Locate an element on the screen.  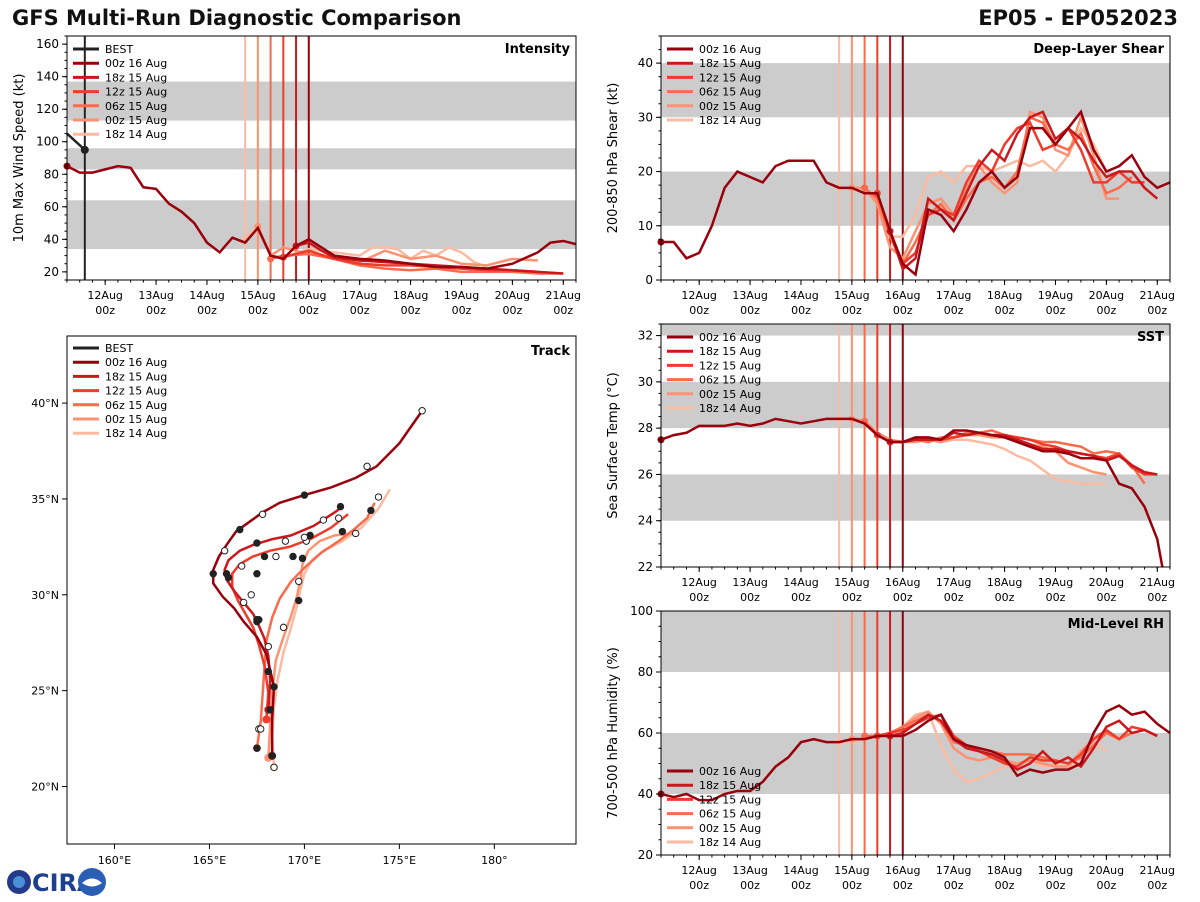
shear-xtick-label: 12Aug is located at coordinates (698, 295).